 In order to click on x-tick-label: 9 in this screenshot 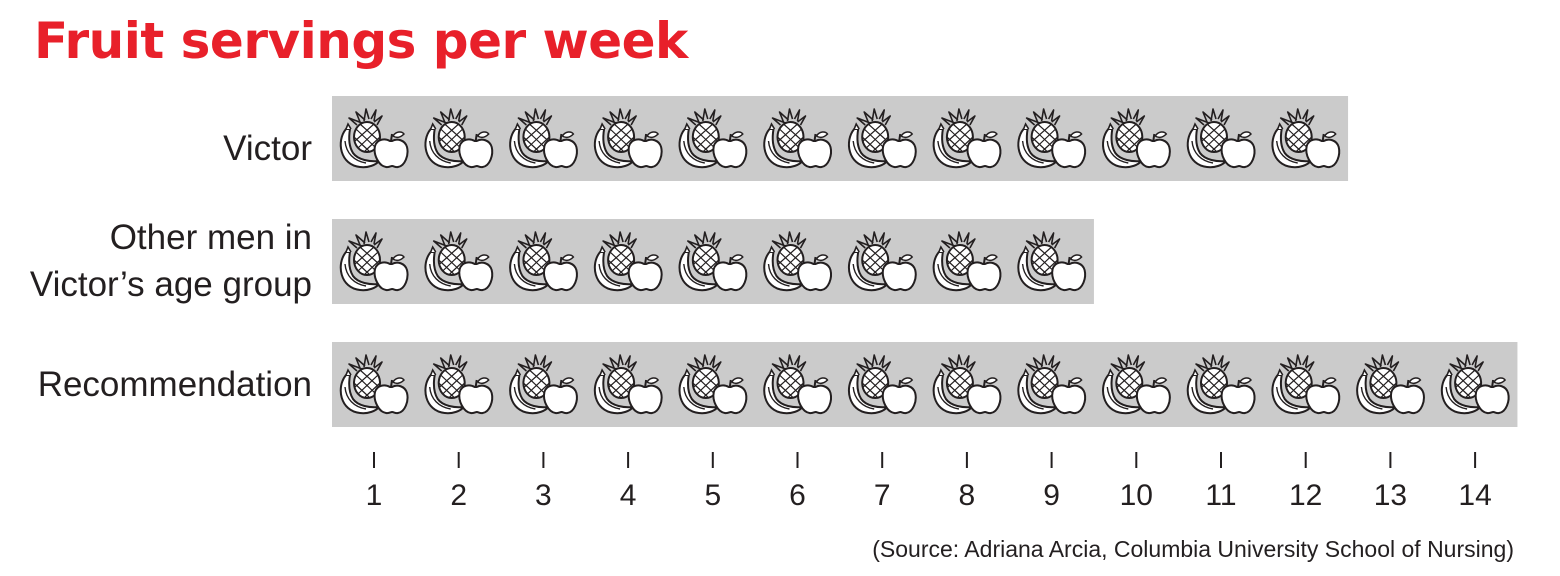, I will do `click(1051, 495)`.